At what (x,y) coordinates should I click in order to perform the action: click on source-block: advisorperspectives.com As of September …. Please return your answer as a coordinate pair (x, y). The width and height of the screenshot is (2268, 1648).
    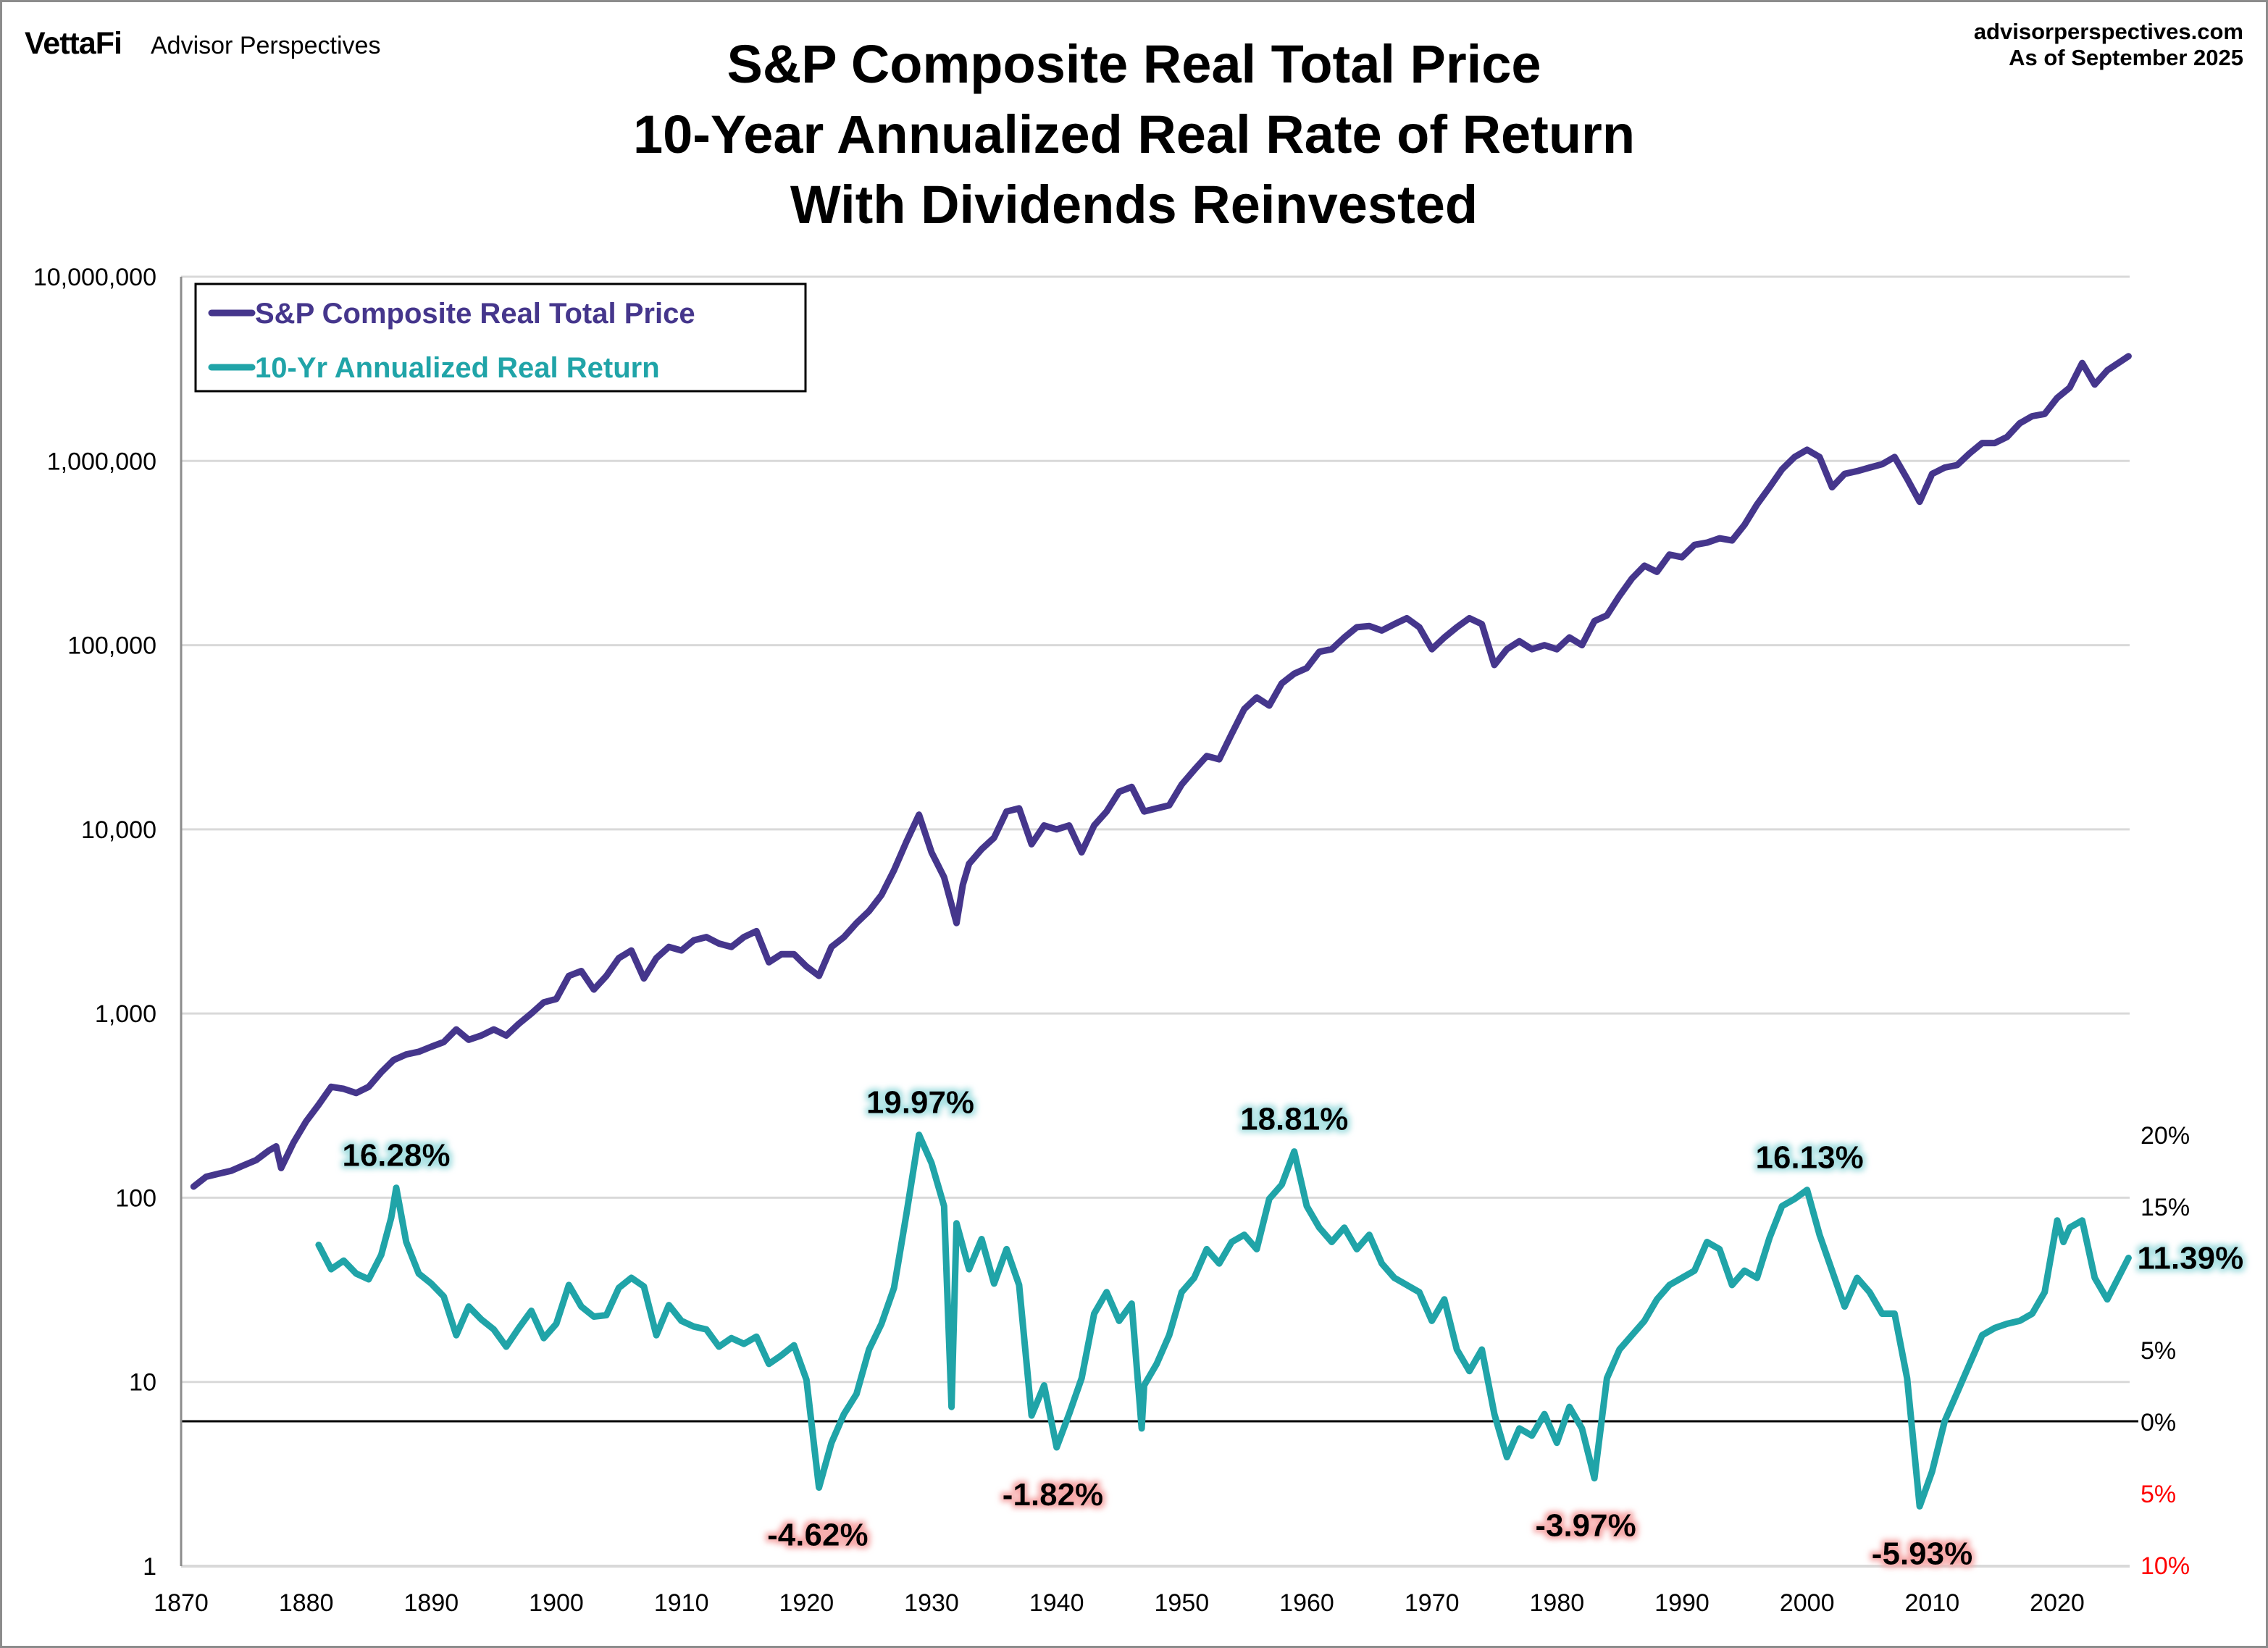
    Looking at the image, I should click on (2109, 45).